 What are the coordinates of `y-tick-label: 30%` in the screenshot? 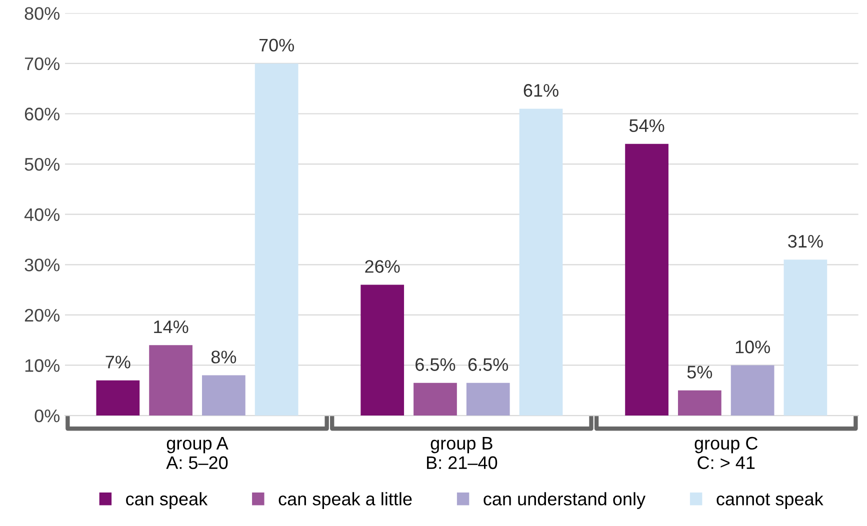 It's located at (42, 265).